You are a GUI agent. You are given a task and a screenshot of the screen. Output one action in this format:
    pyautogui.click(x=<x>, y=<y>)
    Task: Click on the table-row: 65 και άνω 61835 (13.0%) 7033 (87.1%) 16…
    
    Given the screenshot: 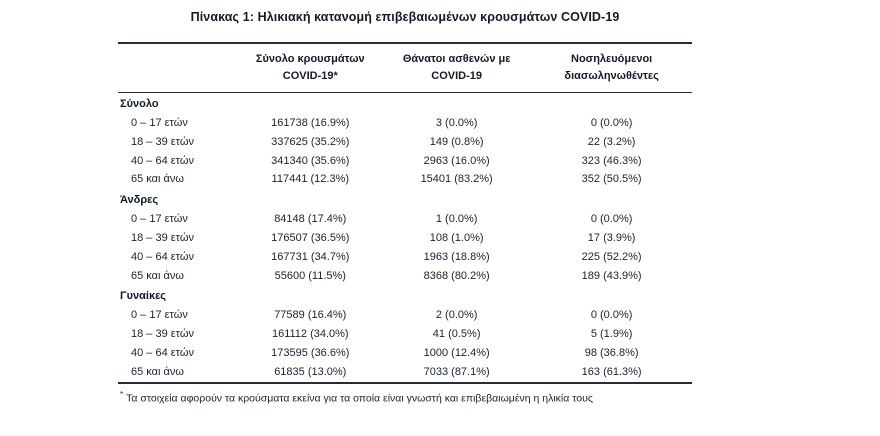 What is the action you would take?
    pyautogui.click(x=405, y=373)
    